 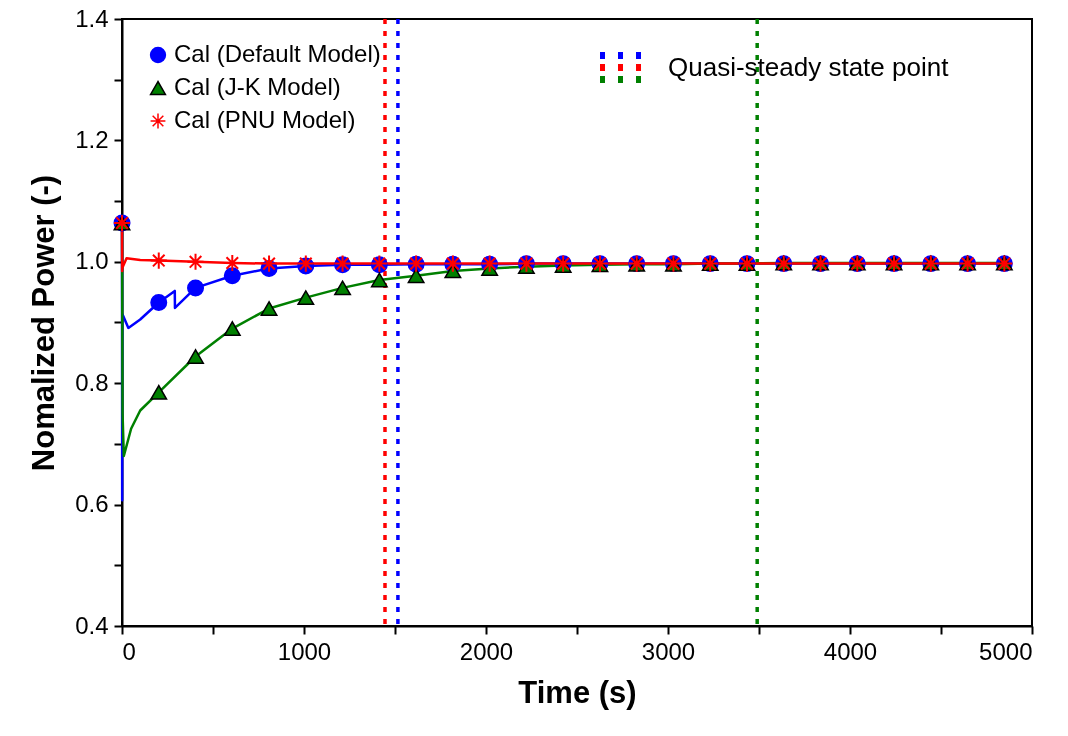 What do you see at coordinates (257, 86) in the screenshot?
I see `legend-label: Cal (J-K Model)` at bounding box center [257, 86].